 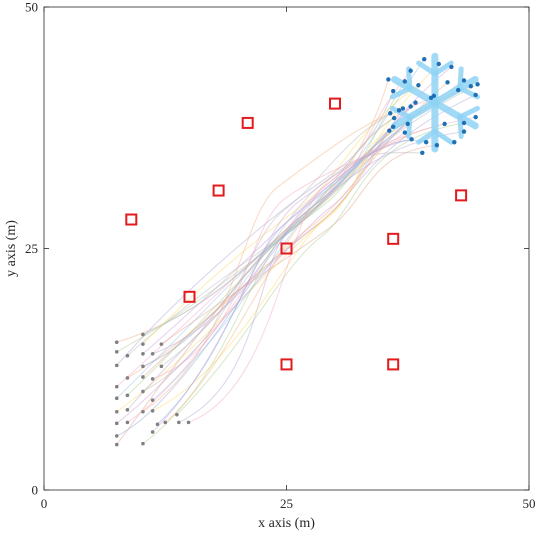 What do you see at coordinates (44, 503) in the screenshot?
I see `x-tick-label: 0` at bounding box center [44, 503].